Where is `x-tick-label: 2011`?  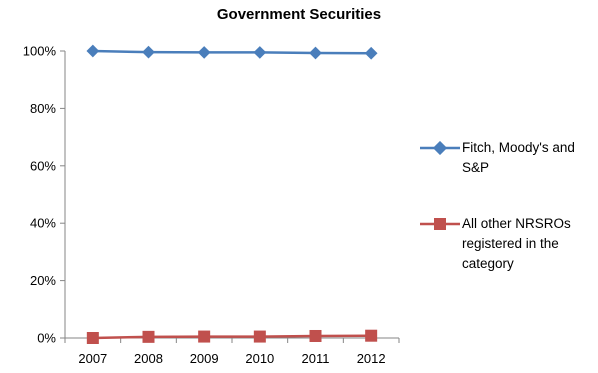 x-tick-label: 2011 is located at coordinates (316, 358).